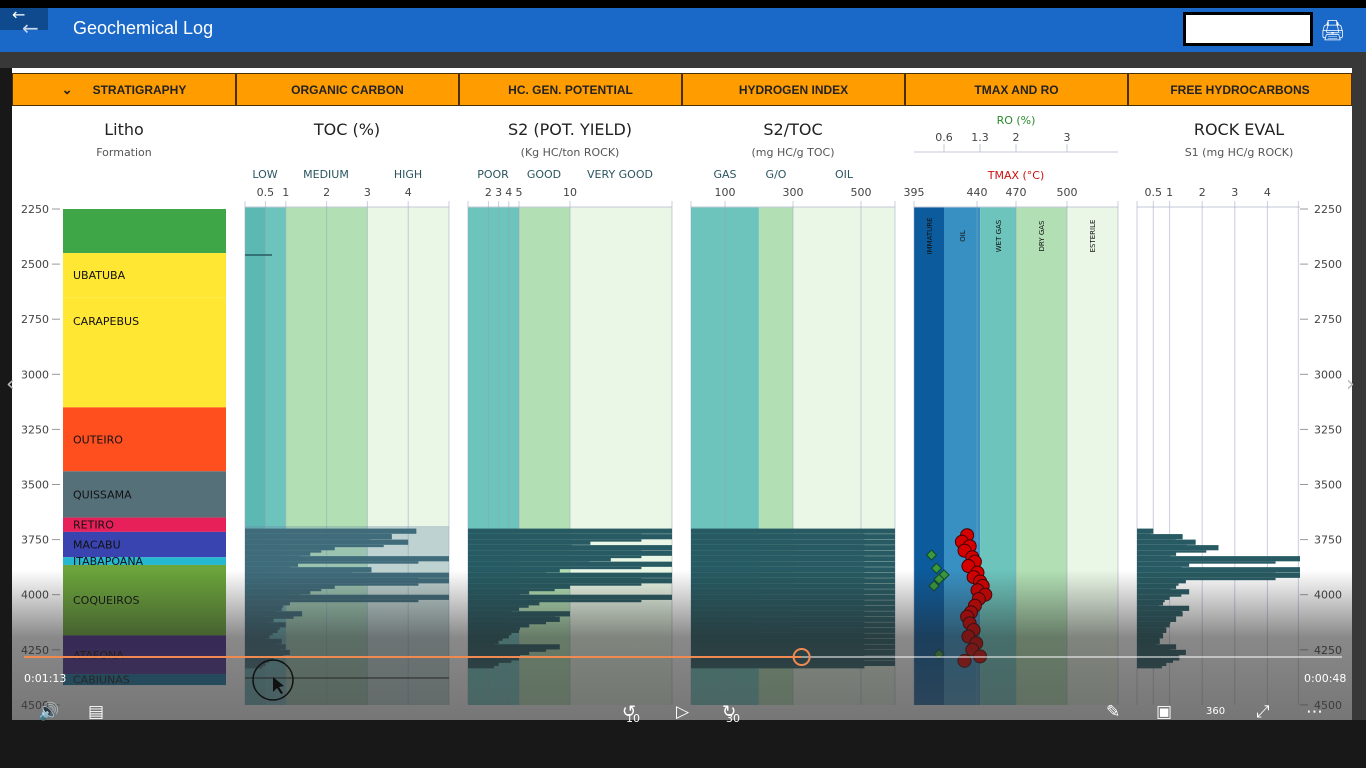 The image size is (1366, 768). I want to click on depth-tick-label-left: 2250, so click(35, 209).